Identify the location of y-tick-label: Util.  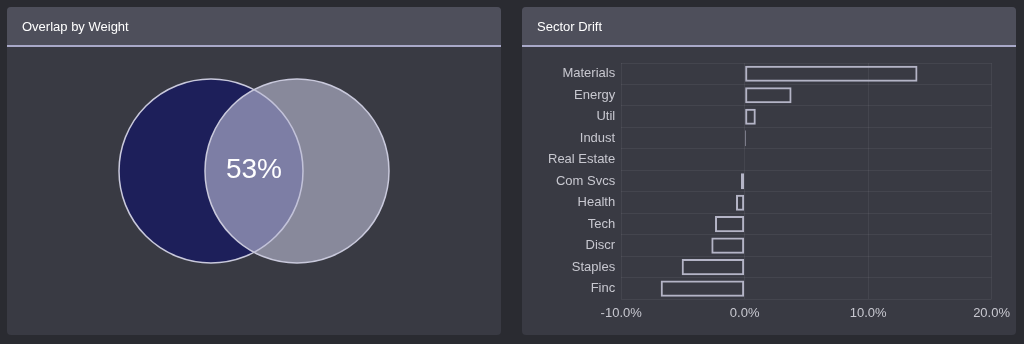
(606, 116).